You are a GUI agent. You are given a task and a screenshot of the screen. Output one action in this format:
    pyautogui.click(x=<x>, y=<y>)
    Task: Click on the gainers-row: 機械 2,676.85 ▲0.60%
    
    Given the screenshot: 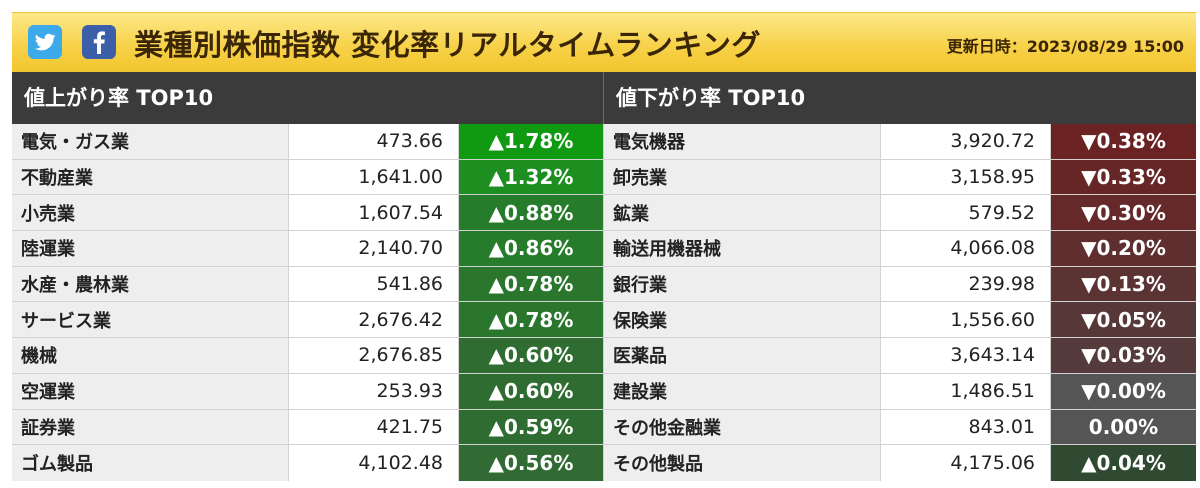 What is the action you would take?
    pyautogui.click(x=308, y=356)
    